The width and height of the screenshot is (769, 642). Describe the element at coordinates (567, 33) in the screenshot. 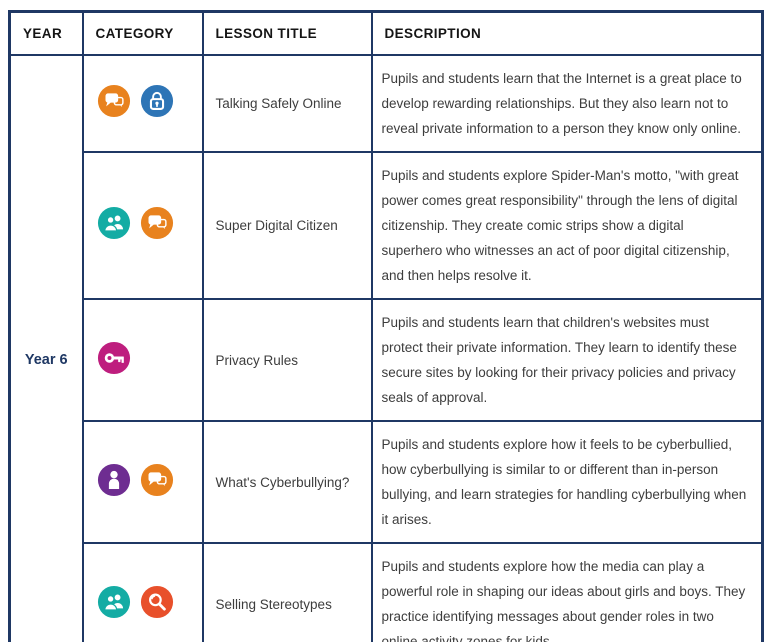

I see `column-header-description: DESCRIPTION` at that location.